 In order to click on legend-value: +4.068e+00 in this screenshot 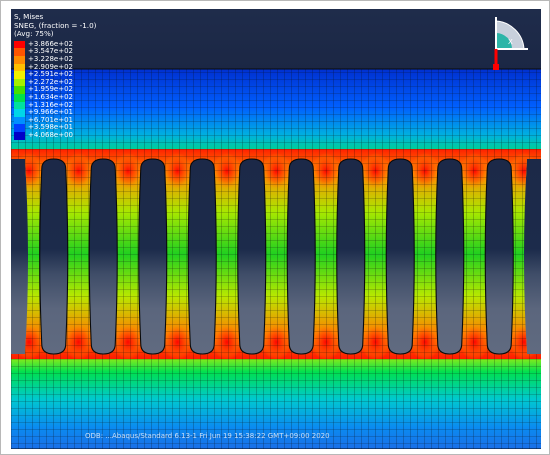, I will do `click(50, 134)`.